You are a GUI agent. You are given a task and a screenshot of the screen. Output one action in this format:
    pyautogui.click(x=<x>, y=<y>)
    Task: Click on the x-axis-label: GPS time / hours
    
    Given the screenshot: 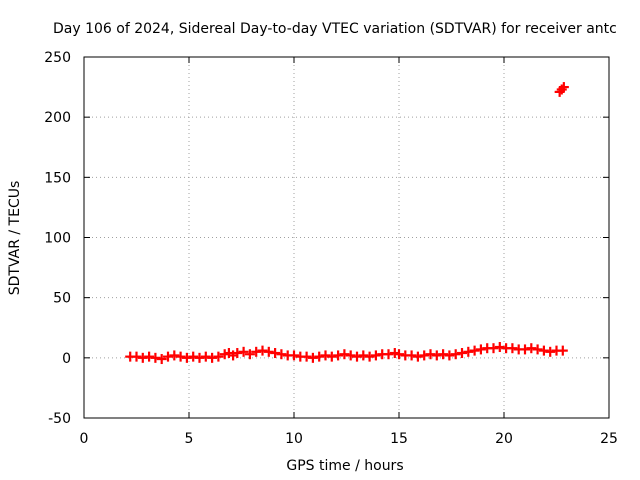 What is the action you would take?
    pyautogui.click(x=344, y=466)
    